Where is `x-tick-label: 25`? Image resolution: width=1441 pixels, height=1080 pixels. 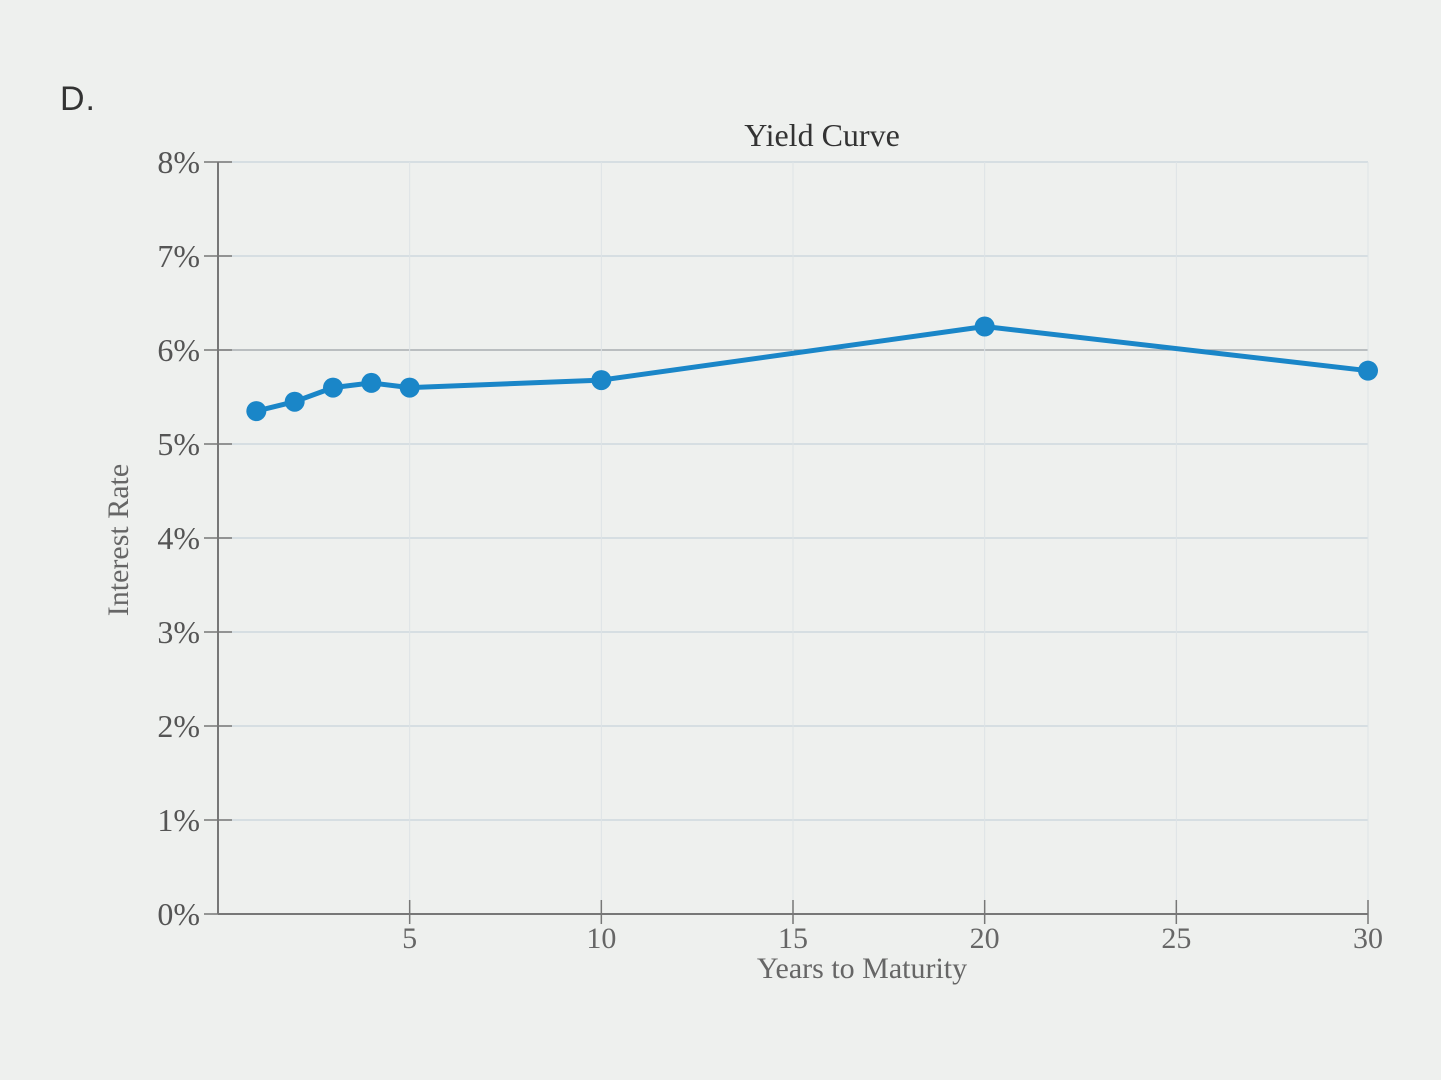 x-tick-label: 25 is located at coordinates (1176, 938).